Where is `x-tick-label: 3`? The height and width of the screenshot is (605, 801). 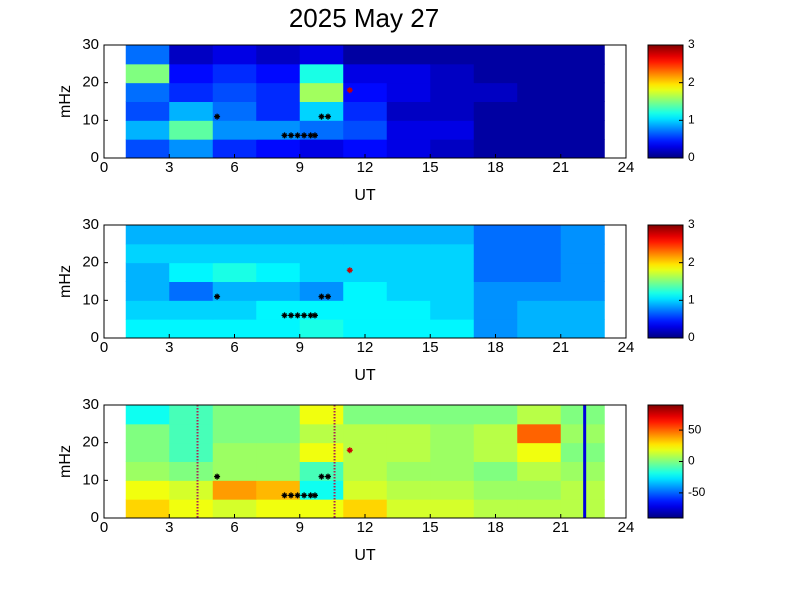 x-tick-label: 3 is located at coordinates (169, 167).